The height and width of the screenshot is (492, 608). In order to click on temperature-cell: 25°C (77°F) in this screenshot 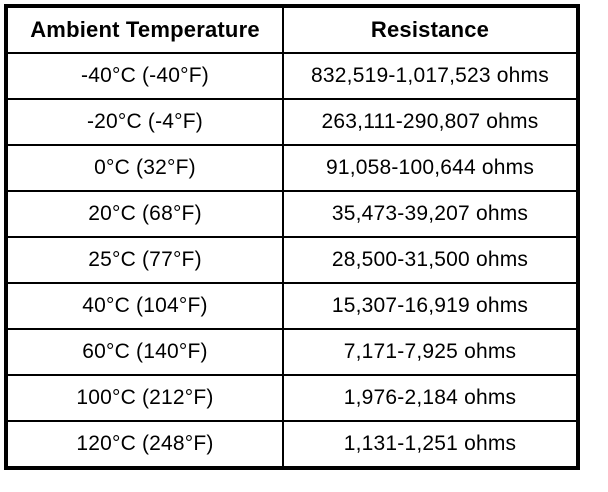, I will do `click(144, 260)`.